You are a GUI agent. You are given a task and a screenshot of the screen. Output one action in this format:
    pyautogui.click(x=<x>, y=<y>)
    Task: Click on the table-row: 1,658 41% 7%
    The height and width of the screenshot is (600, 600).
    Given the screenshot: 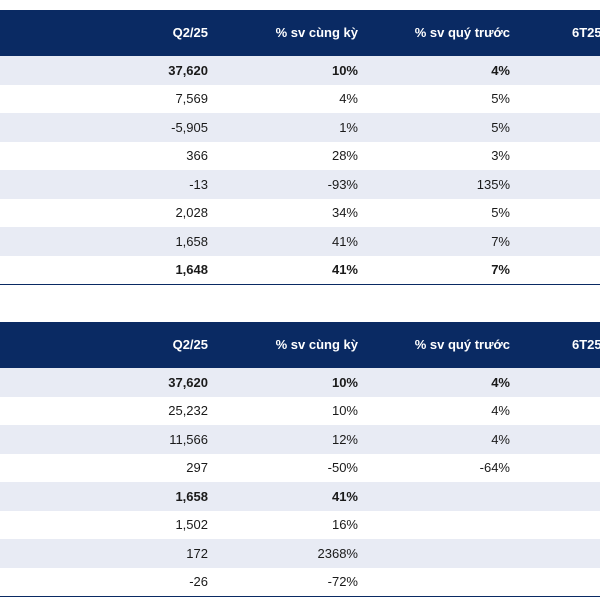 What is the action you would take?
    pyautogui.click(x=300, y=241)
    